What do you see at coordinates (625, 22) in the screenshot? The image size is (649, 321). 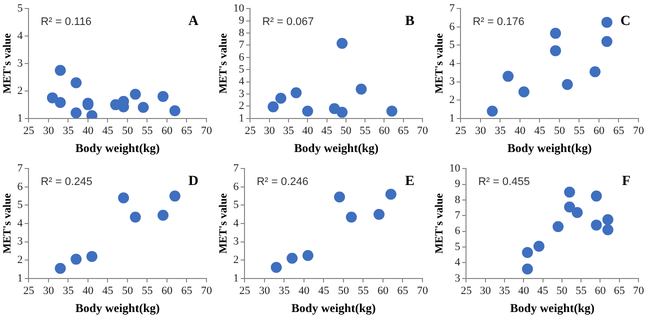 I see `chart-title: C` at bounding box center [625, 22].